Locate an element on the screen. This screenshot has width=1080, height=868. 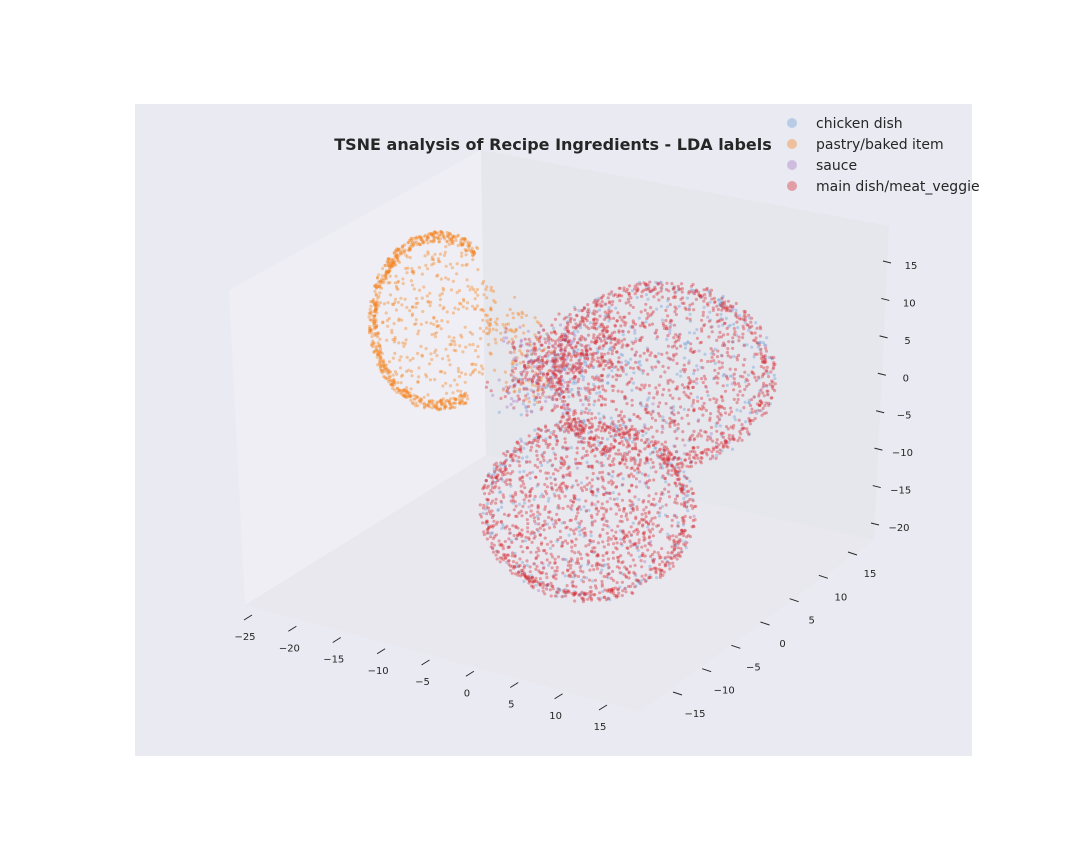
x-tick-mark is located at coordinates (292, 628).